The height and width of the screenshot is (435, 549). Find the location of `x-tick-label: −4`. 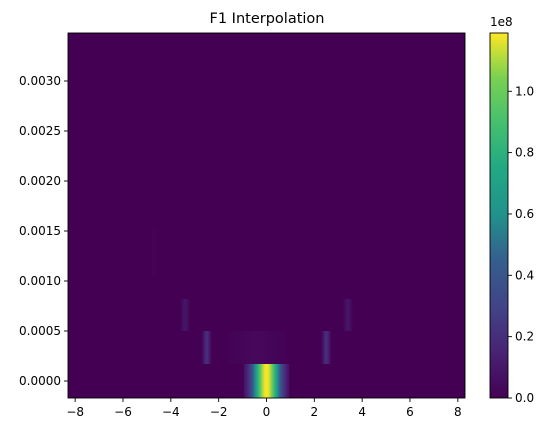

x-tick-label: −4 is located at coordinates (171, 412).